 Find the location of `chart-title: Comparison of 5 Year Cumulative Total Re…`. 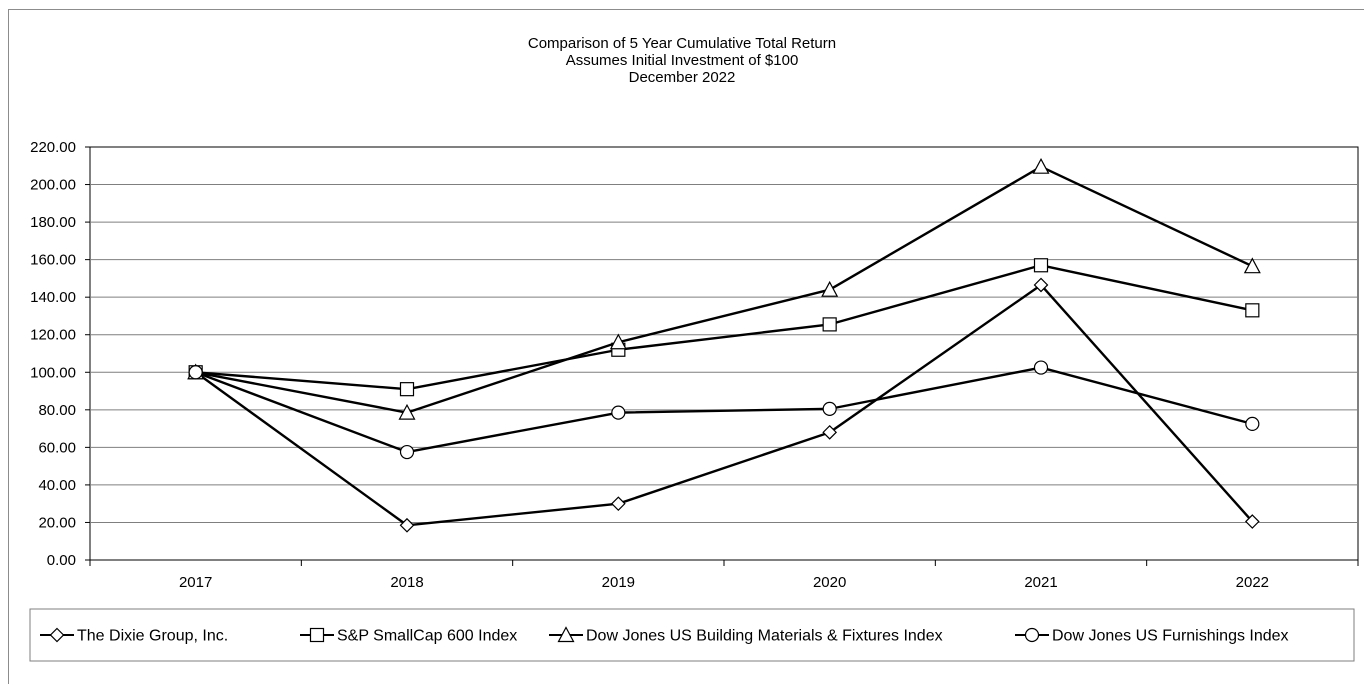

chart-title: Comparison of 5 Year Cumulative Total Re… is located at coordinates (682, 43).